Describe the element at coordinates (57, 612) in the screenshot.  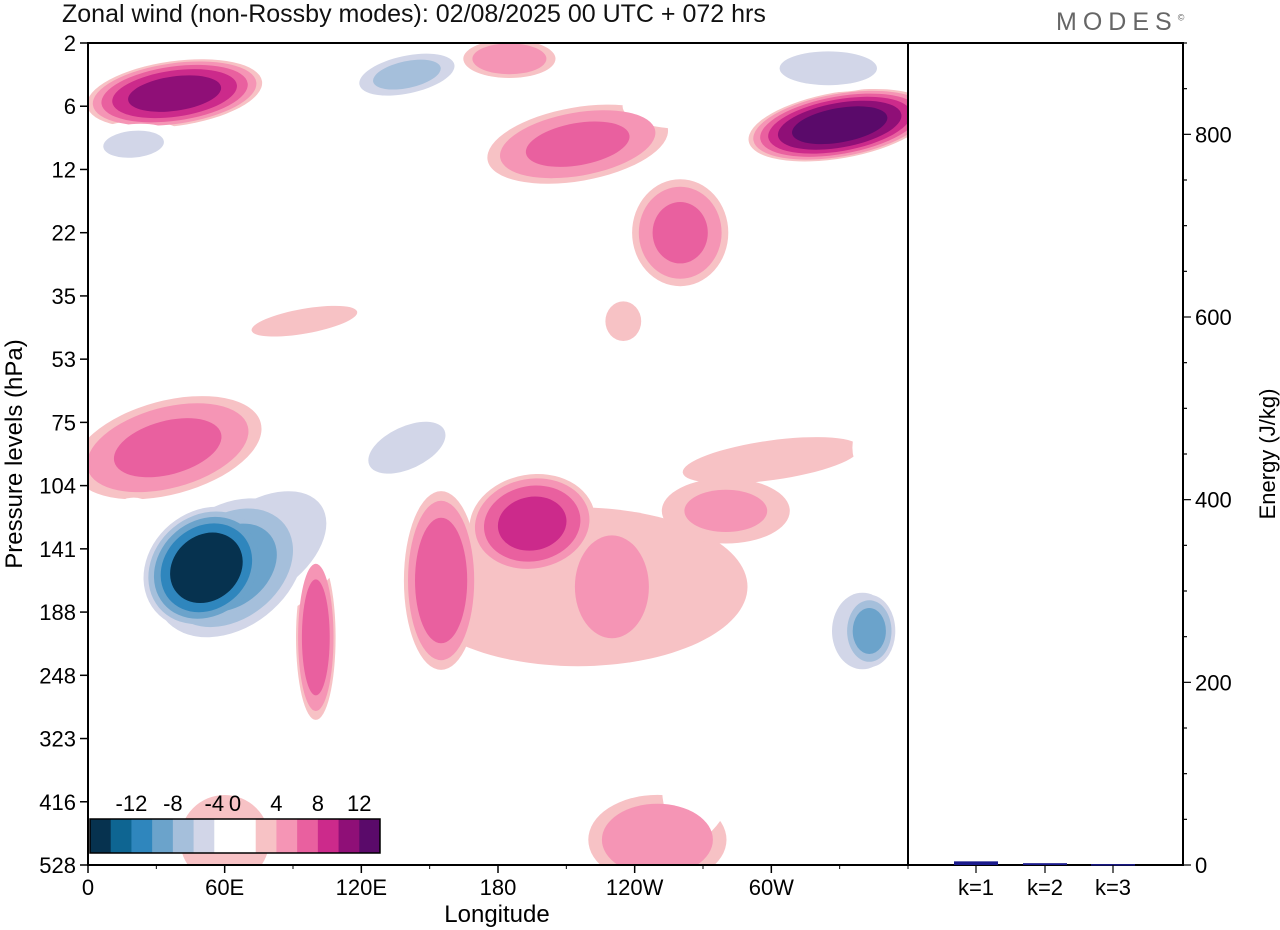
I see `y-tick-label: 188` at that location.